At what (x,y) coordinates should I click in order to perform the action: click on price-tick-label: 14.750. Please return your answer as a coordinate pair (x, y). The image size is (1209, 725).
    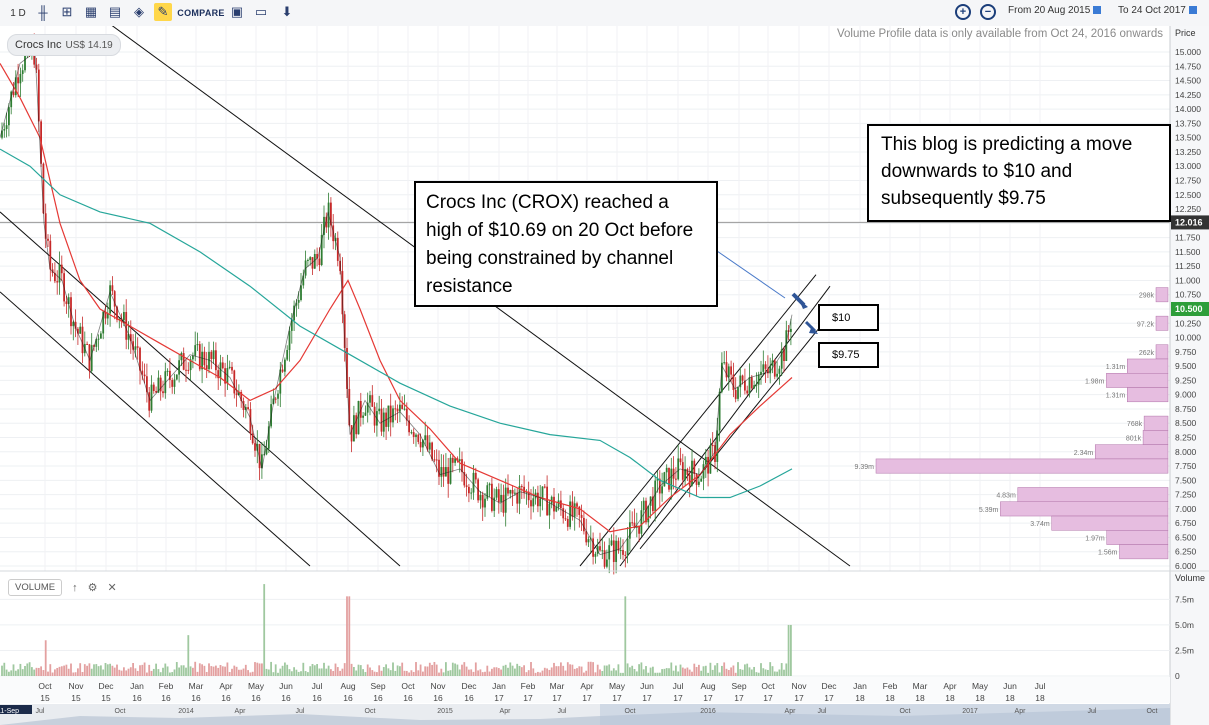
    Looking at the image, I should click on (1188, 66).